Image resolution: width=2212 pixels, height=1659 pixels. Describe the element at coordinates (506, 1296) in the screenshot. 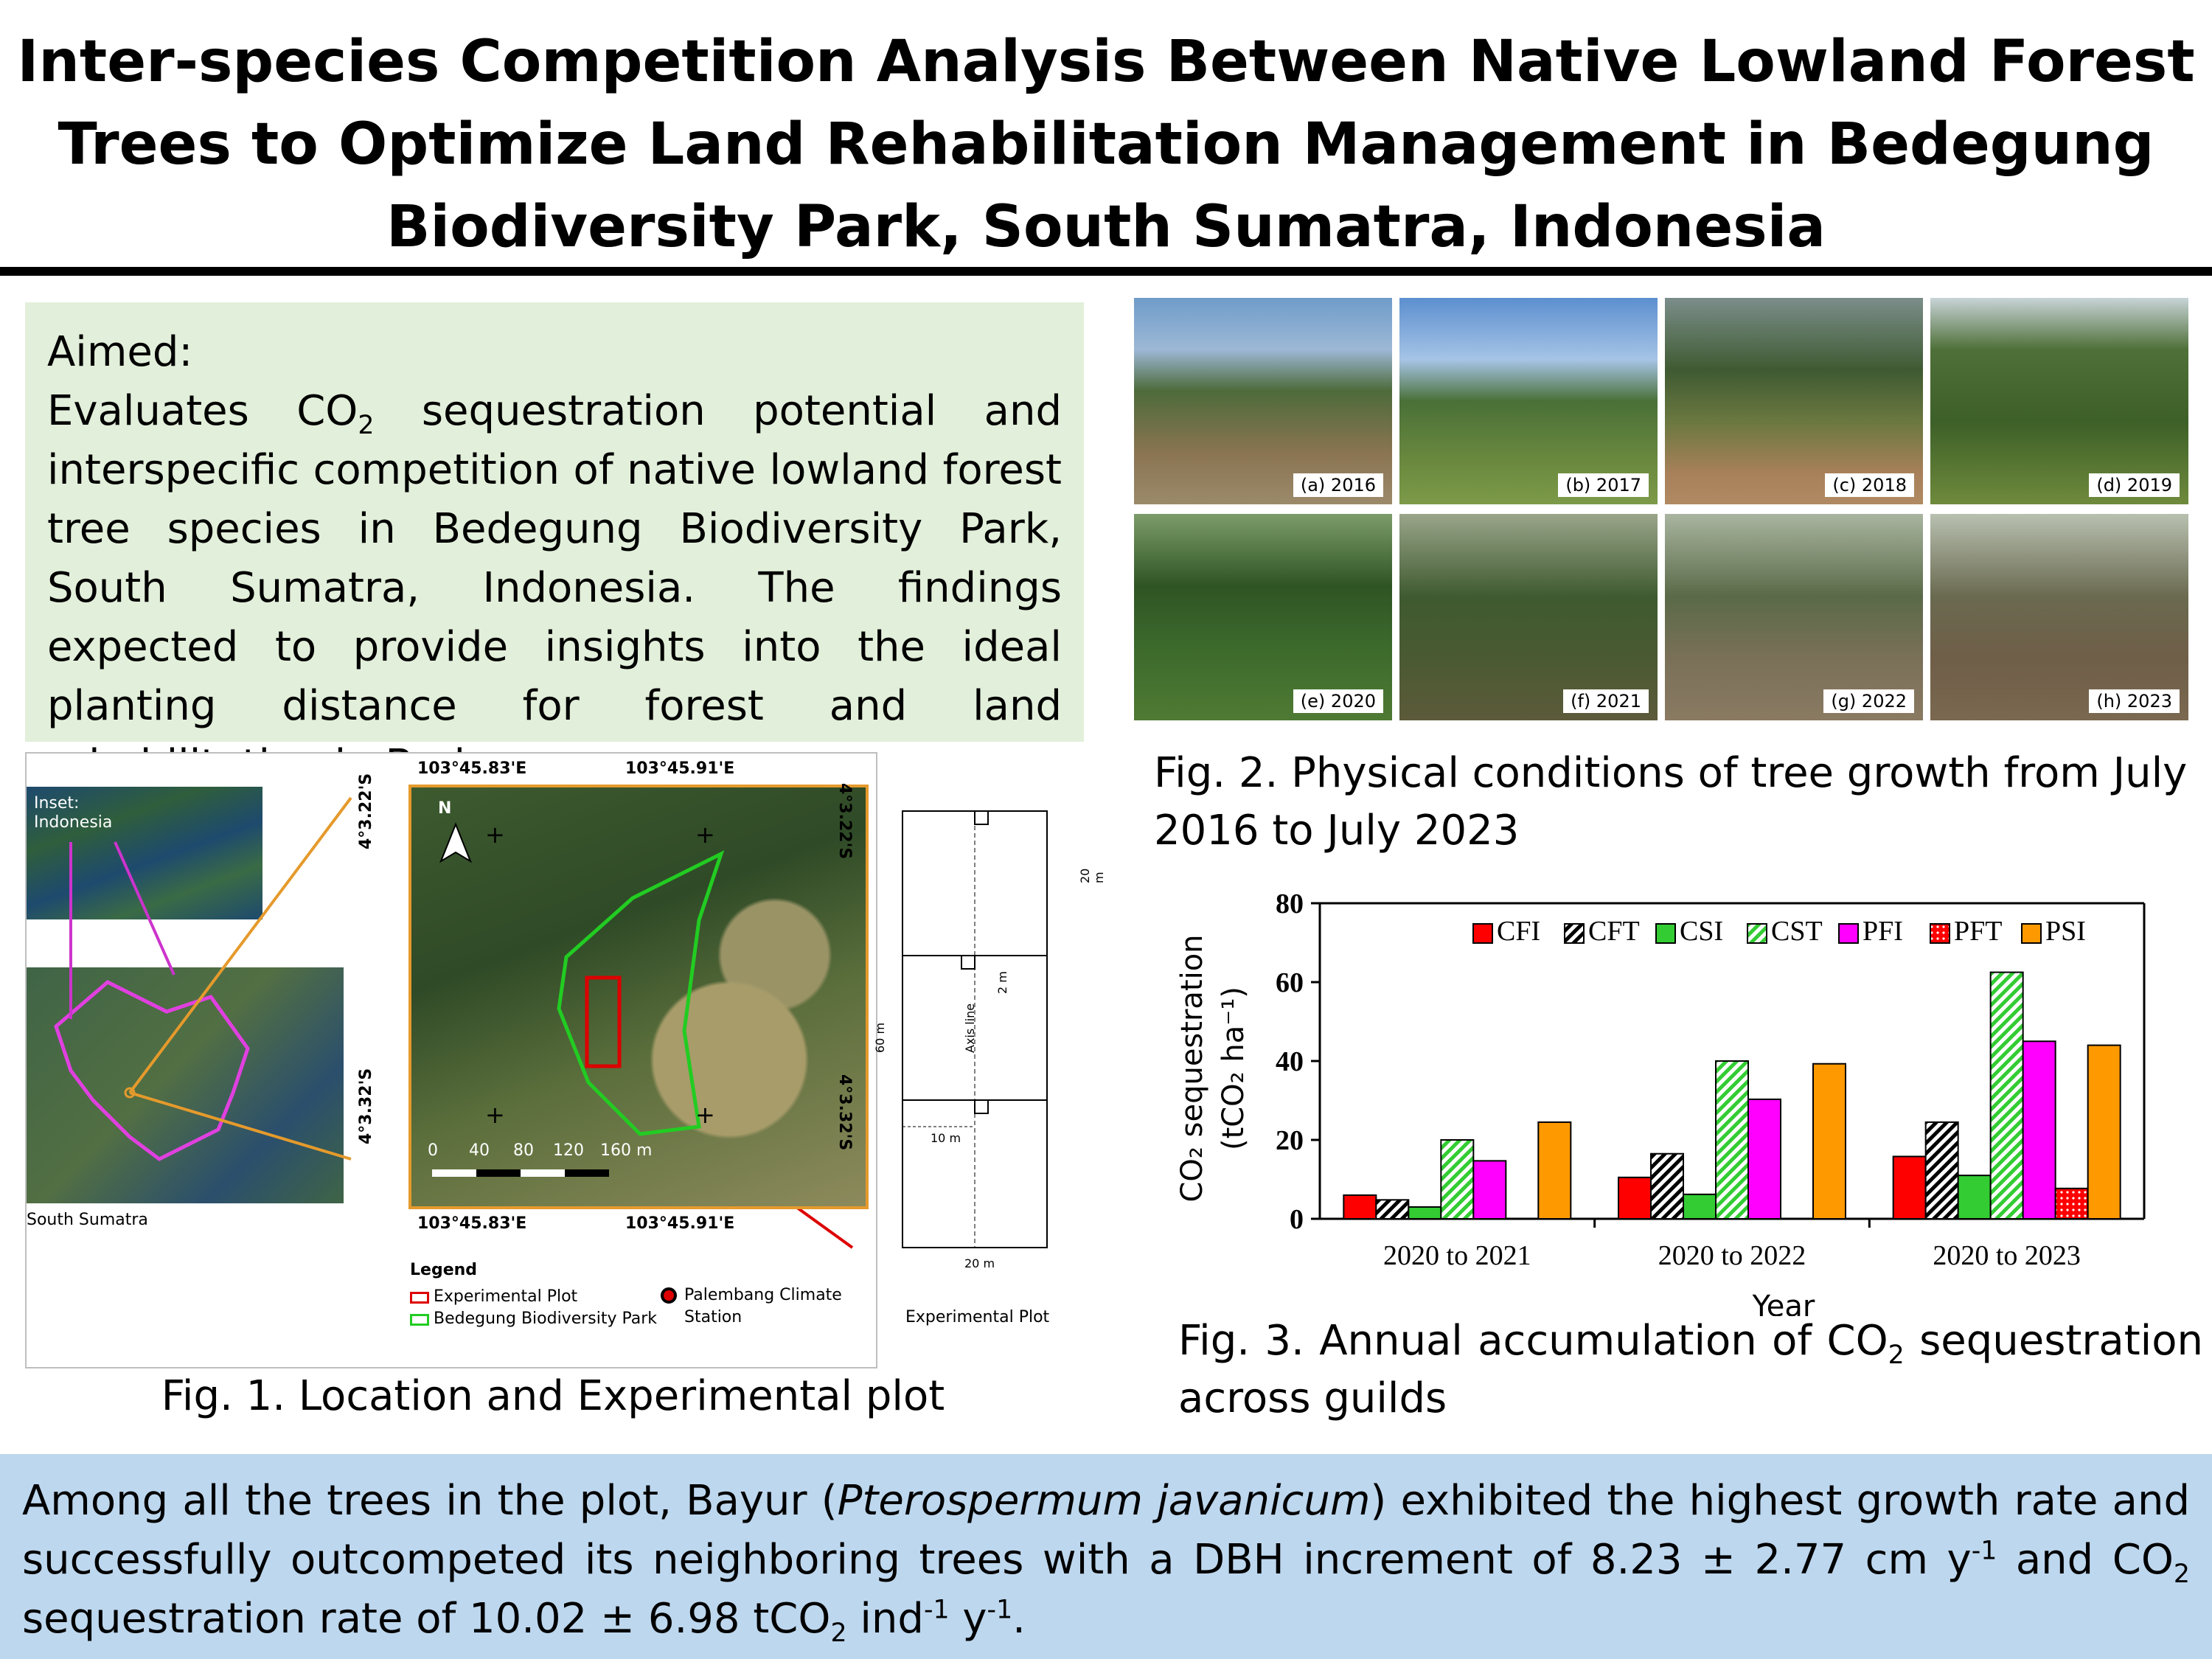

I see `legend-plot-label: Experimental Plot` at that location.